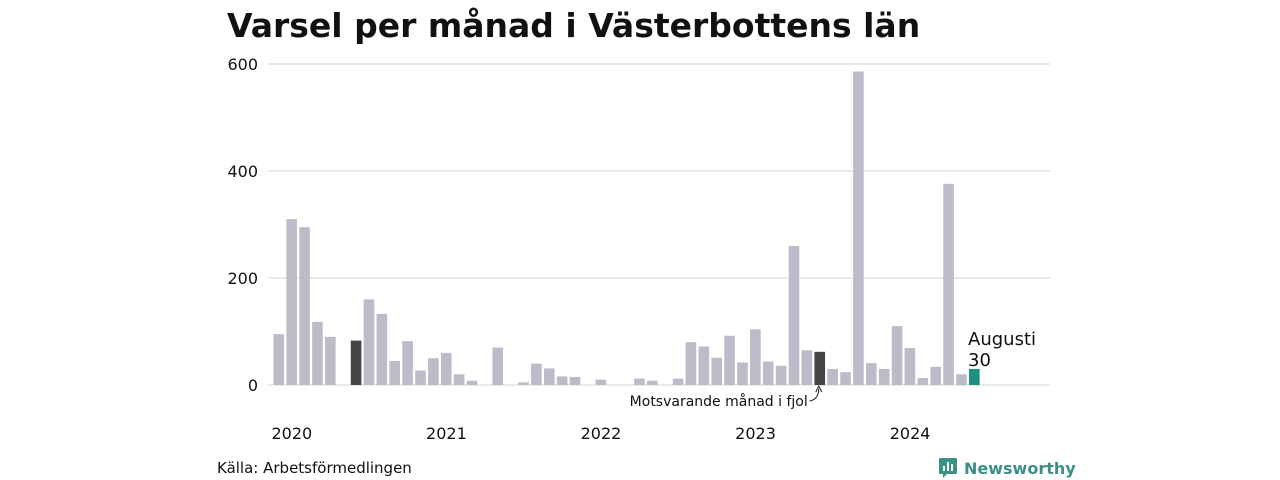  I want to click on brand-logo: Newsworthy, so click(1007, 468).